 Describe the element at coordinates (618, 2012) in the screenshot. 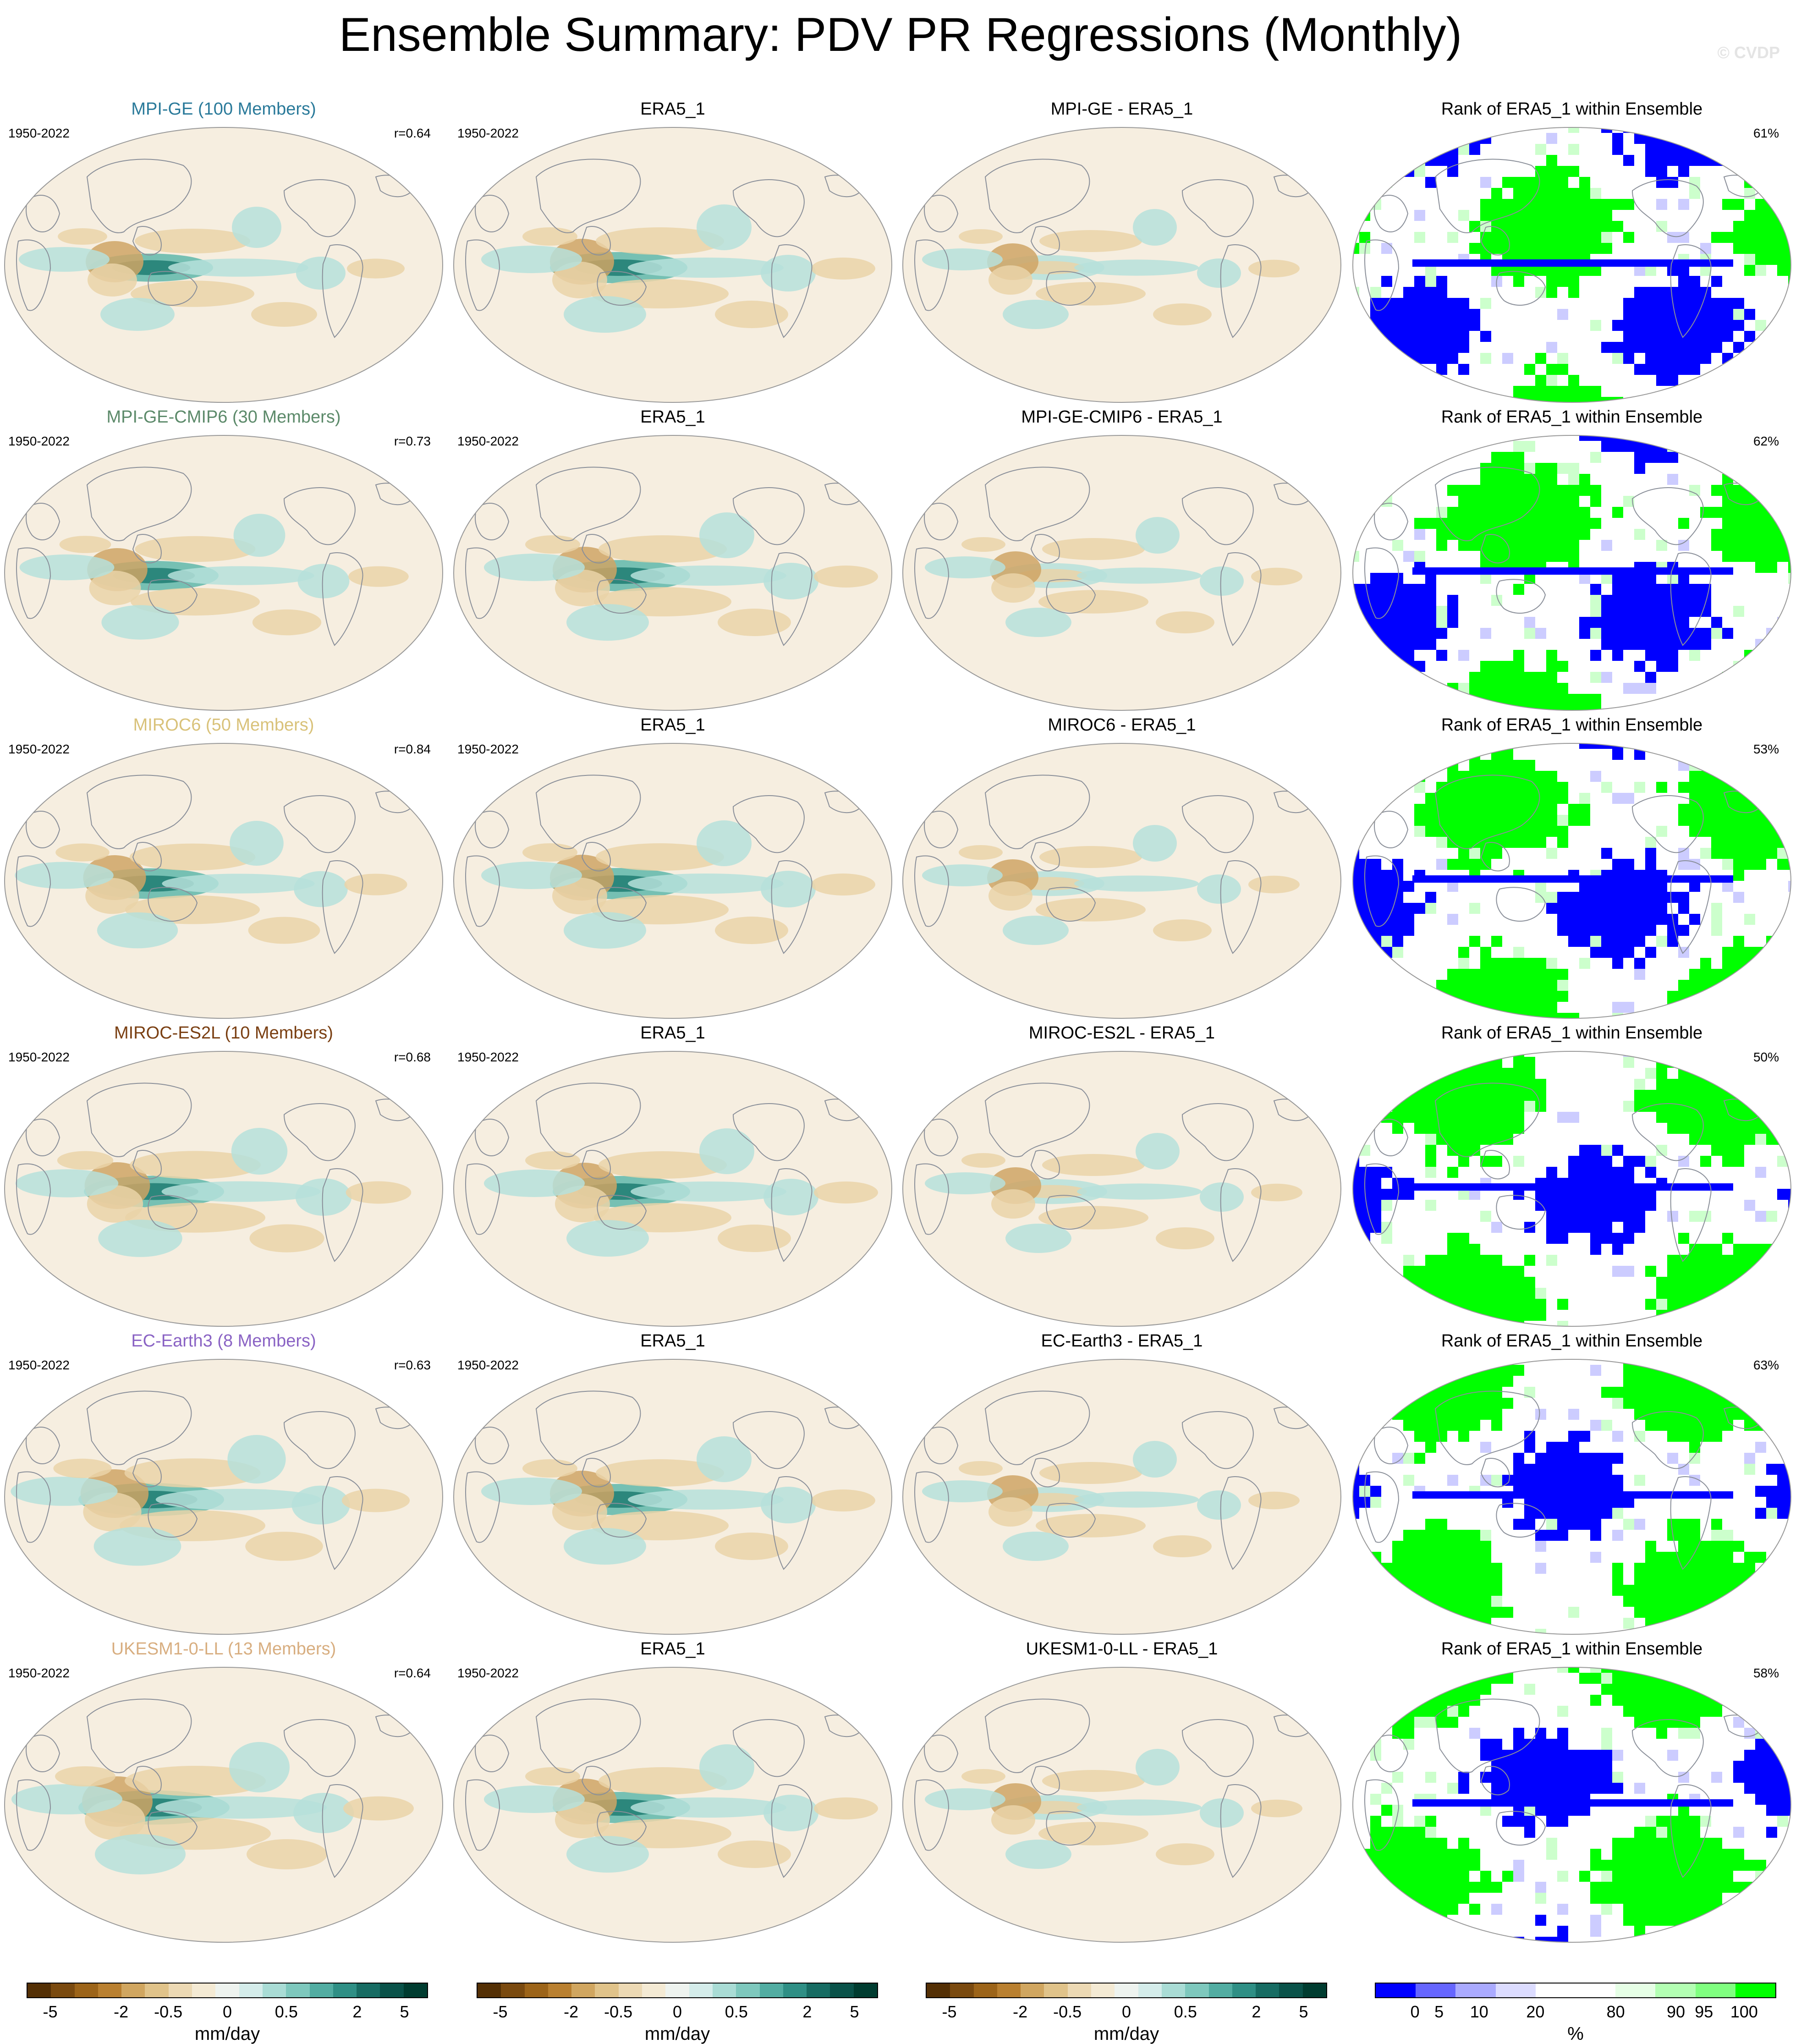

I see `colorbar-tick-label: -0.5` at that location.